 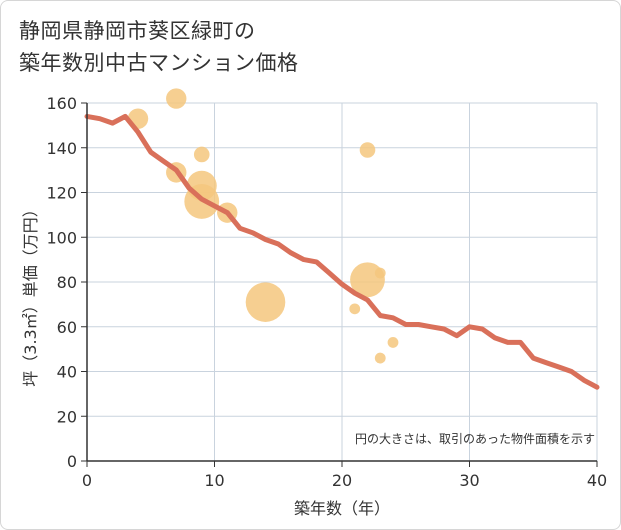 What do you see at coordinates (67, 372) in the screenshot?
I see `y-tick-label: 40` at bounding box center [67, 372].